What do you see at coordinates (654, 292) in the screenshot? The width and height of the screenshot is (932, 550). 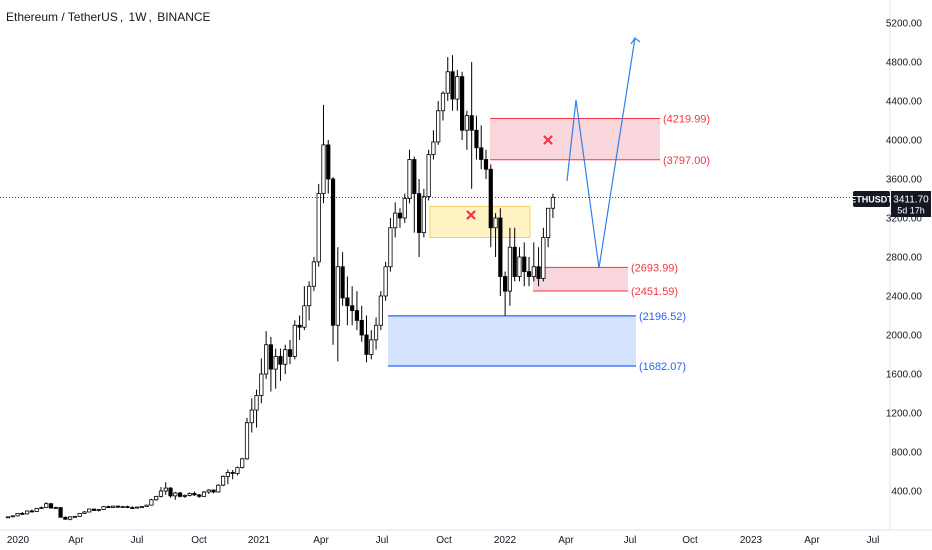 I see `lower-red-bottom-price-label: (2451.59)` at bounding box center [654, 292].